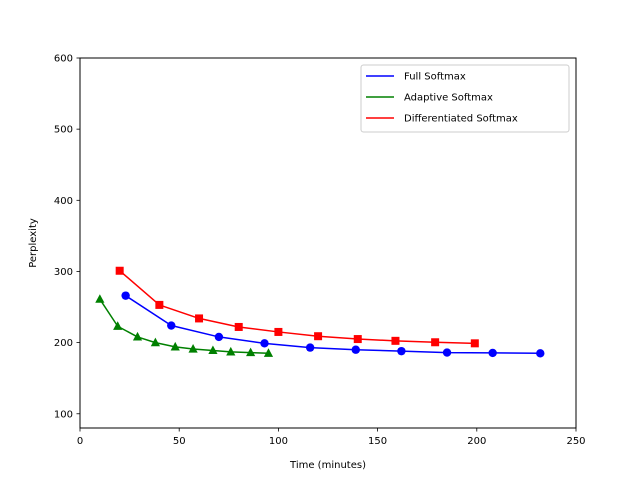 The width and height of the screenshot is (640, 480). I want to click on legend-box, so click(465, 98).